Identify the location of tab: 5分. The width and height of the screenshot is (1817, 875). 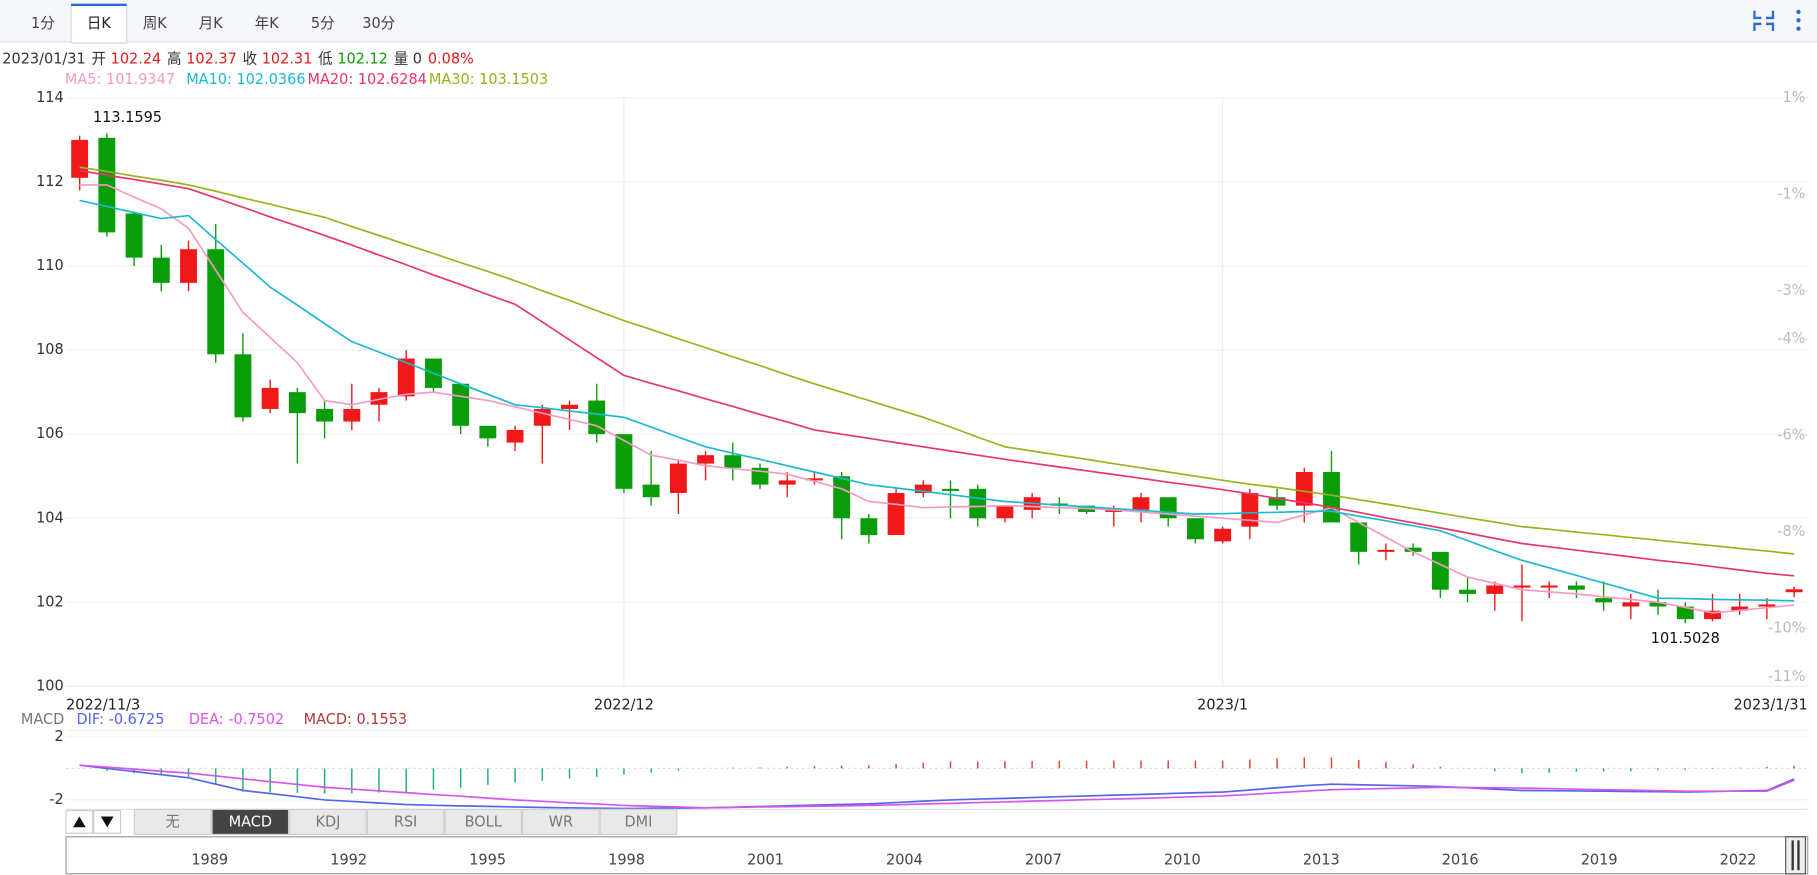
(323, 23).